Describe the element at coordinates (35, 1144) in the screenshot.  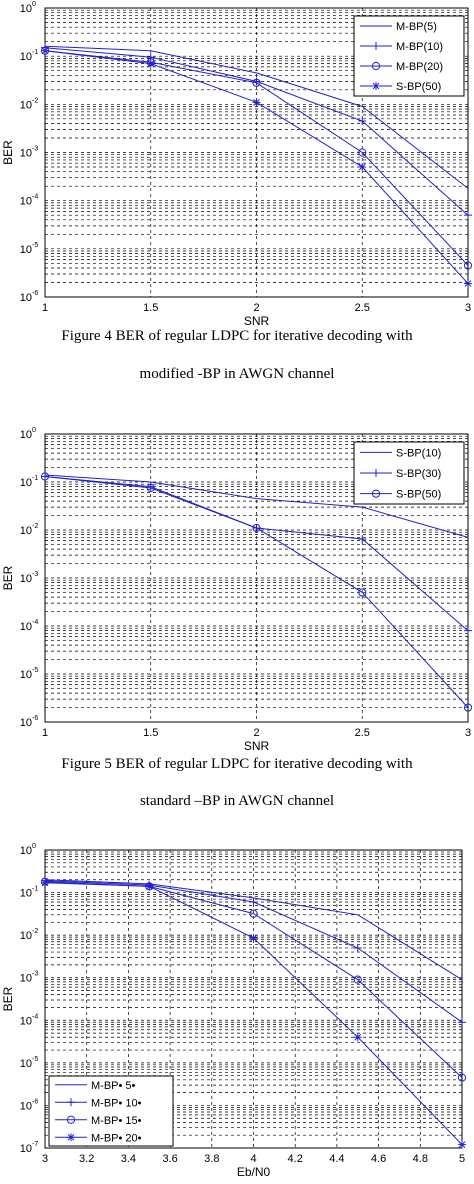
I see `y-tick-exponent: -7` at that location.